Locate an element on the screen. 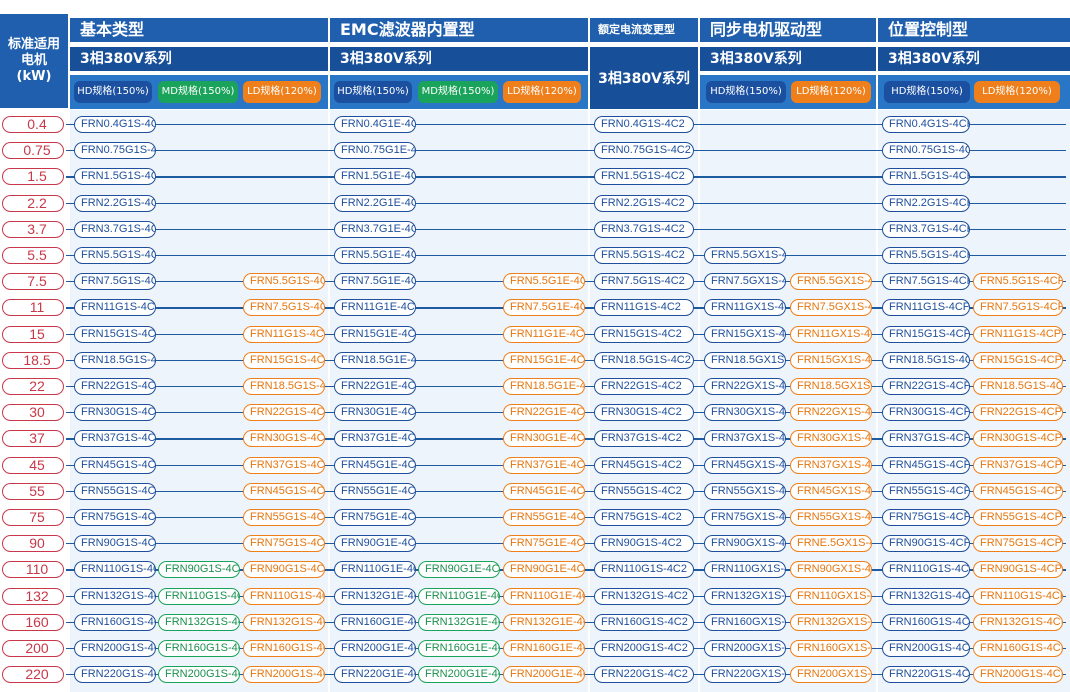 The width and height of the screenshot is (1070, 692). model-code-blue: FRN45G1E-4C is located at coordinates (375, 465).